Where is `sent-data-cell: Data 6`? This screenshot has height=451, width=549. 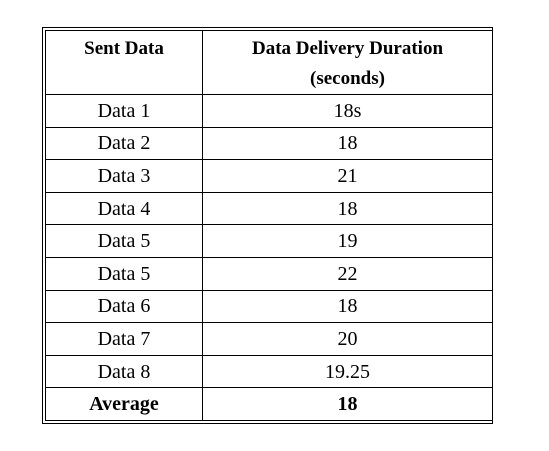 sent-data-cell: Data 6 is located at coordinates (124, 306).